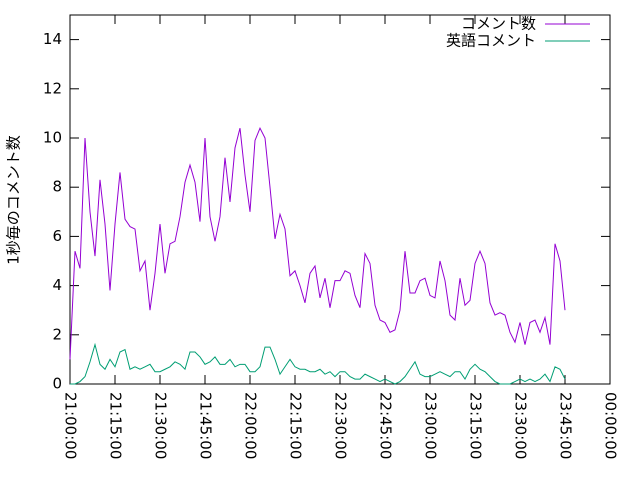 This screenshot has width=640, height=480. Describe the element at coordinates (431, 425) in the screenshot. I see `x-tick-label: 23:00:00` at that location.